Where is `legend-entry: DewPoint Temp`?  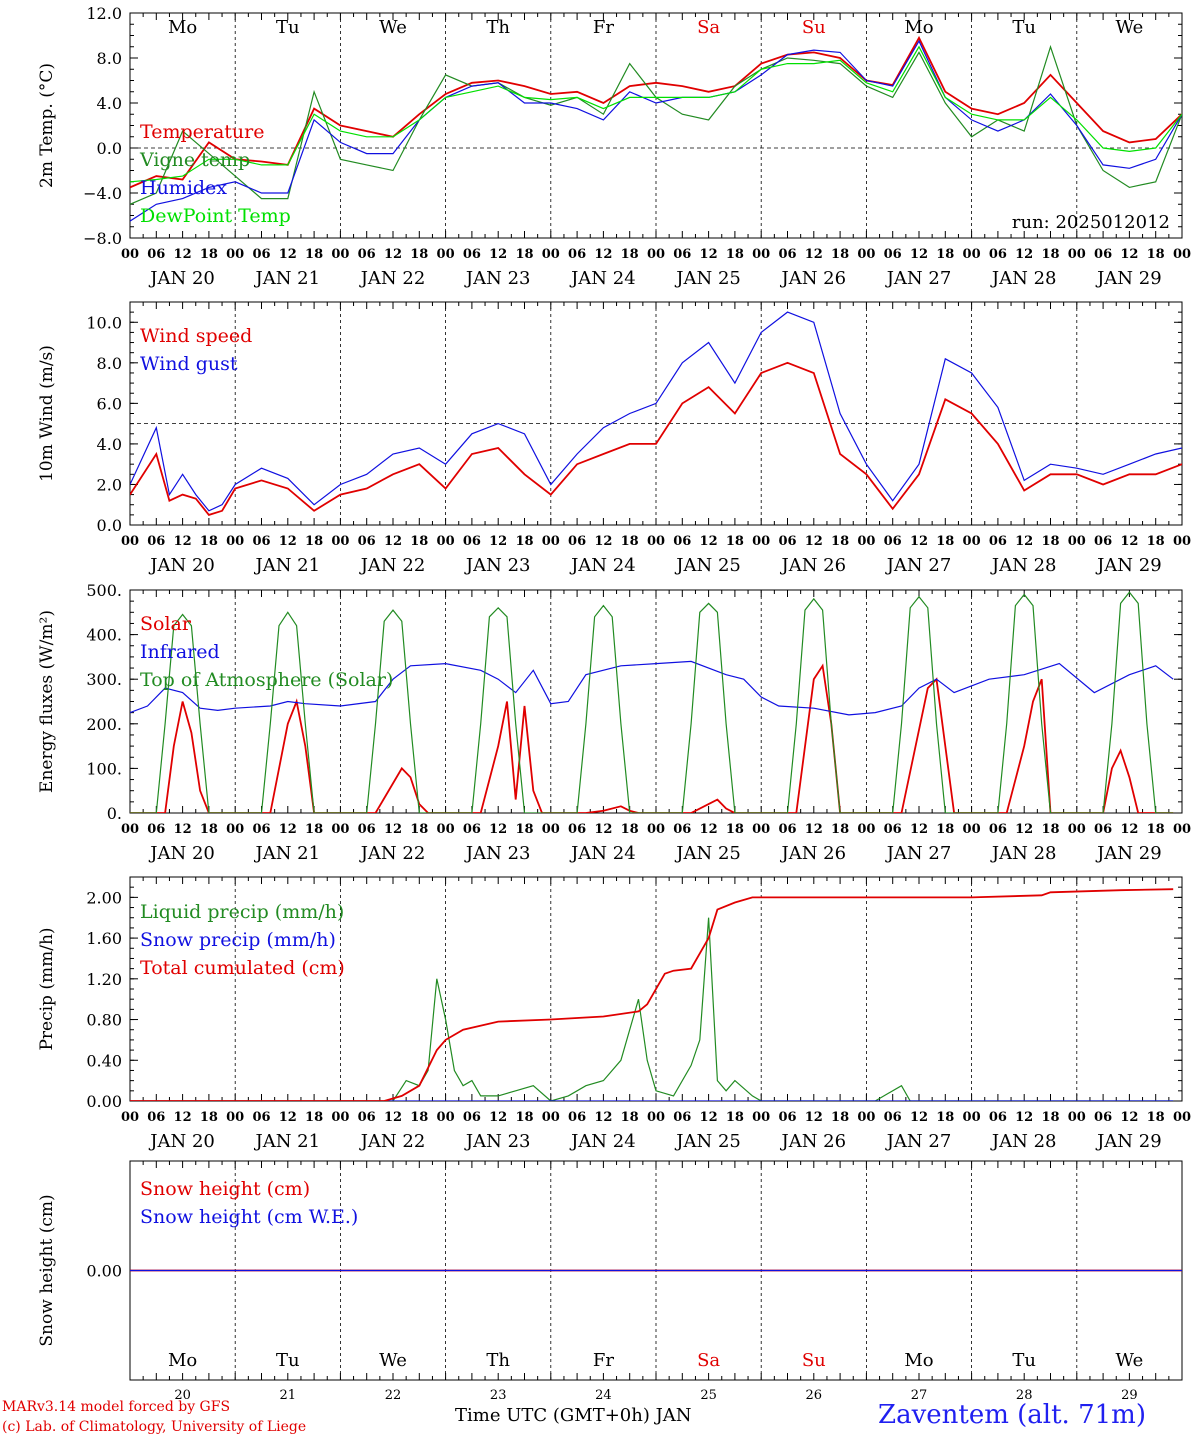
legend-entry: DewPoint Temp is located at coordinates (215, 216).